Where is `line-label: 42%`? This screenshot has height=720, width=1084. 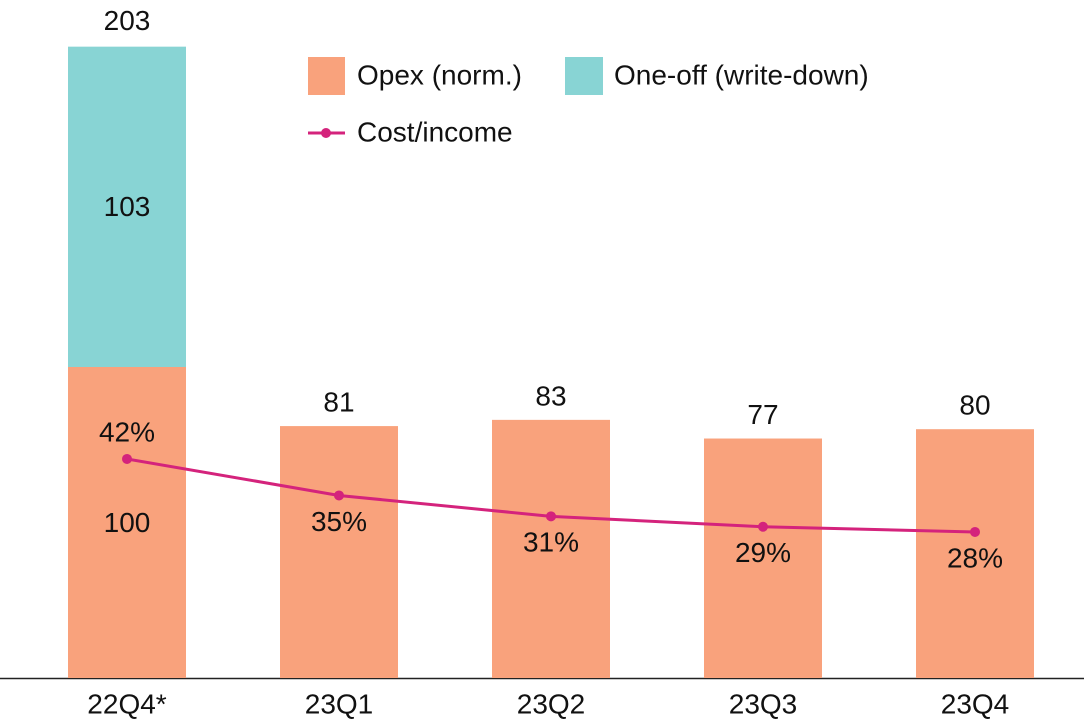
line-label: 42% is located at coordinates (127, 431).